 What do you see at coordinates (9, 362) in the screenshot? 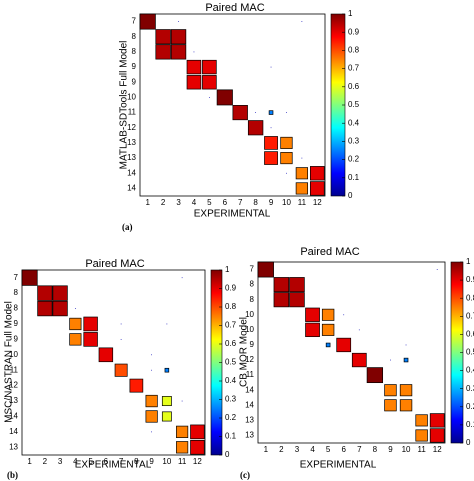
I see `y-axis-label: MSC/NASTRAN Full Model` at bounding box center [9, 362].